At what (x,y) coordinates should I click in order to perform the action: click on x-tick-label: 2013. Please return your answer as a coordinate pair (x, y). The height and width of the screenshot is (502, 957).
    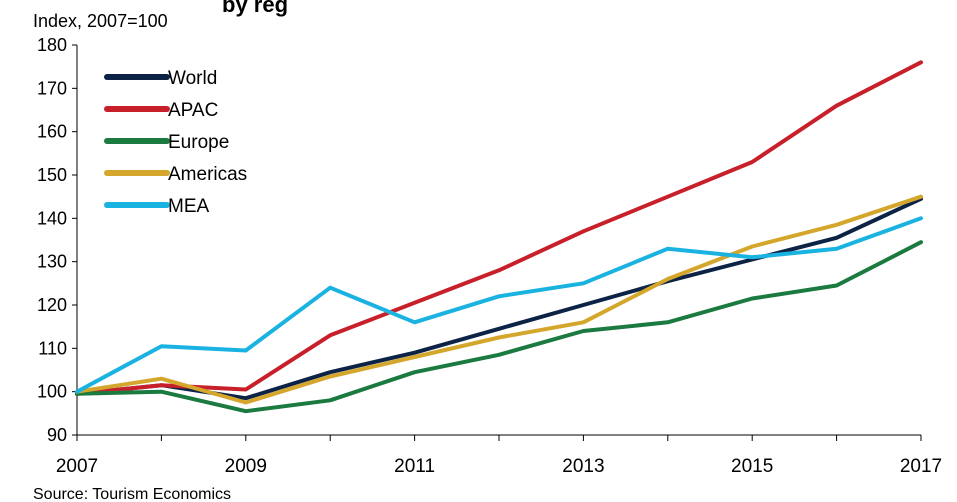
    Looking at the image, I should click on (583, 466).